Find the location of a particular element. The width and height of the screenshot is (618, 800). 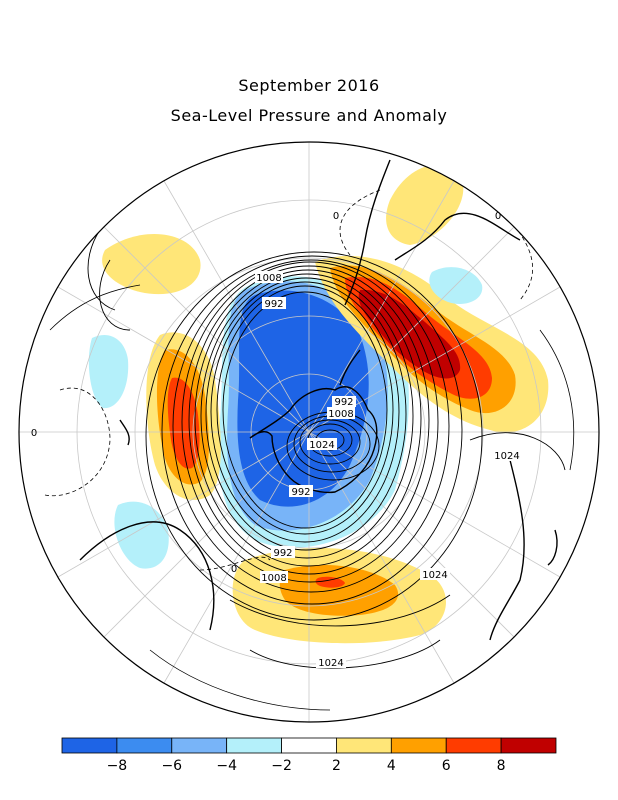

legend-tick-label: 2 is located at coordinates (336, 766).